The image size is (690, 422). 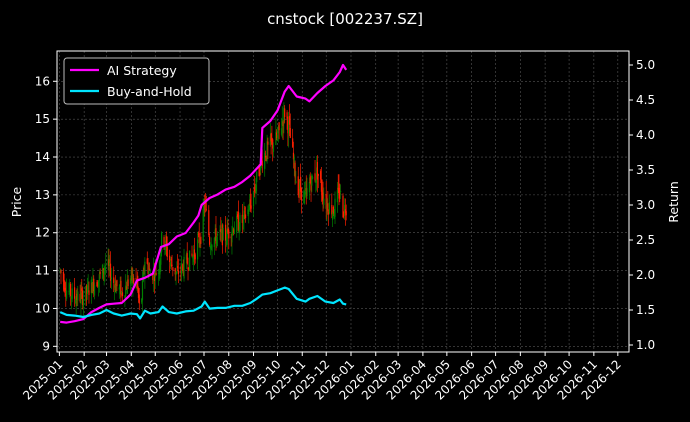 I want to click on y-tick-label: 10, so click(x=42, y=308).